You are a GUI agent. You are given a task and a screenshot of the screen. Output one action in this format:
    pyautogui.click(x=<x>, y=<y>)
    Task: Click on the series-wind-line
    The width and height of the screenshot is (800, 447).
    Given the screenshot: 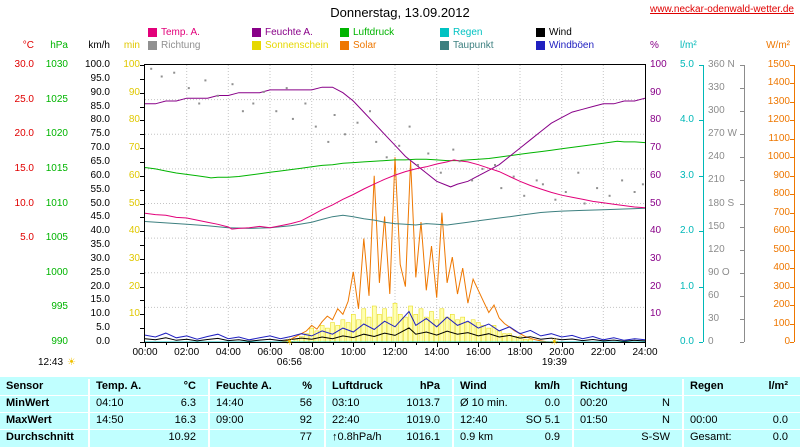 What is the action you would take?
    pyautogui.click(x=395, y=334)
    